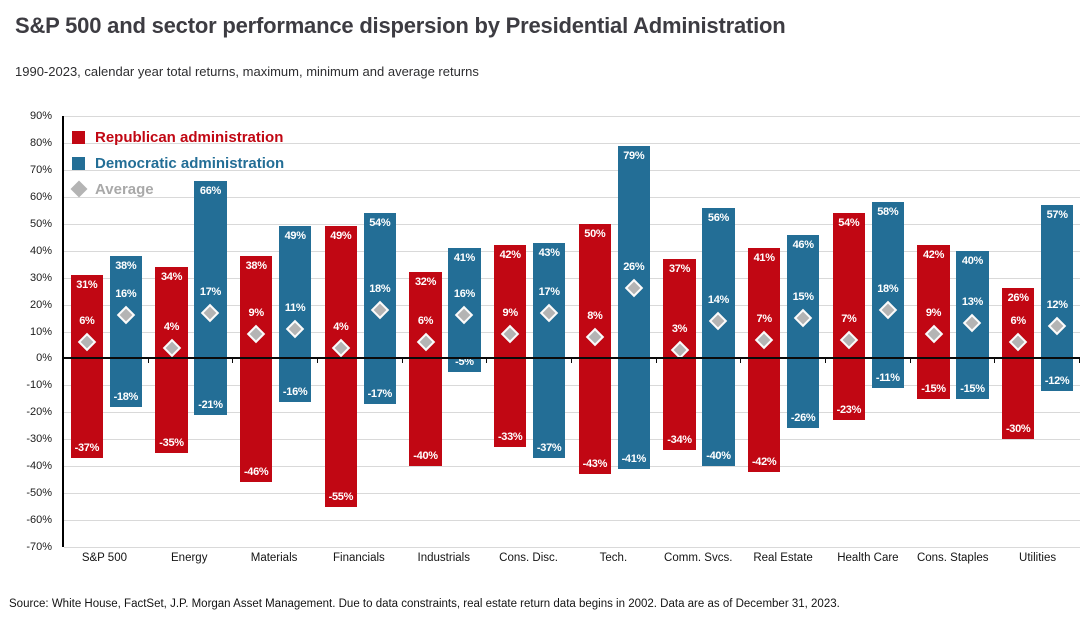  I want to click on legend-item-democratic: Democratic administration, so click(178, 163).